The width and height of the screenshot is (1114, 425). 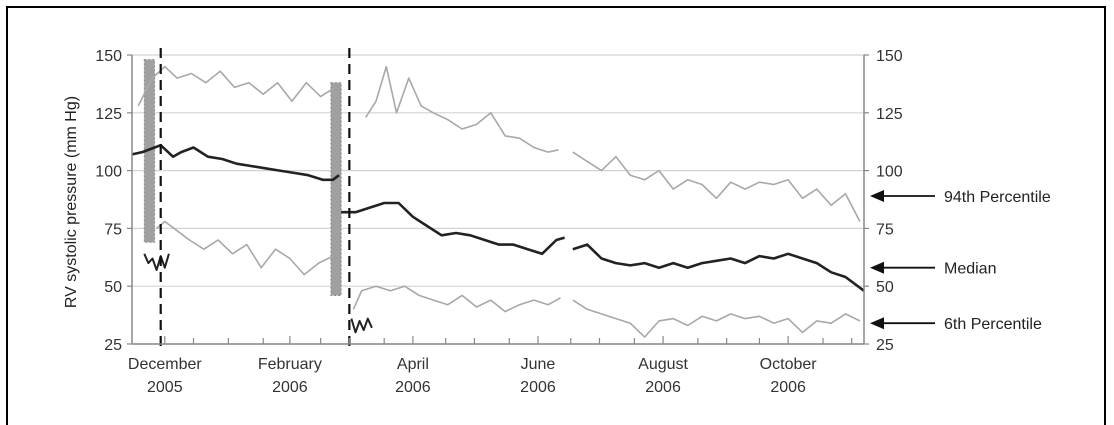 I want to click on left-tick-label-25: 25, so click(x=113, y=345).